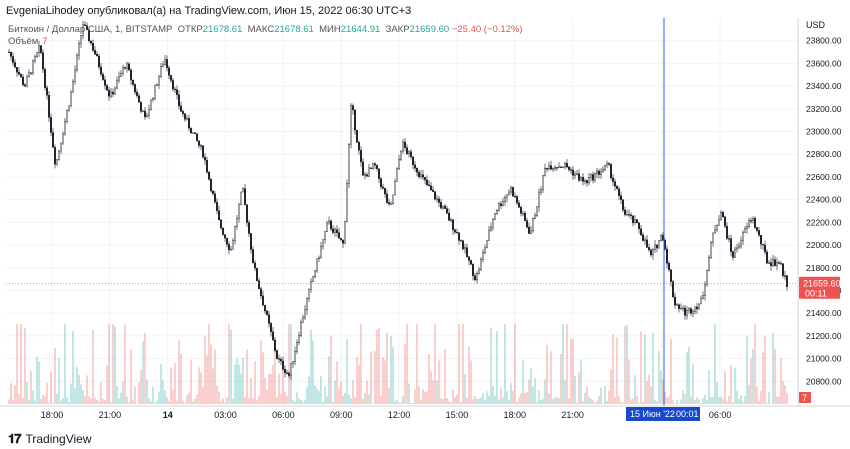 The image size is (850, 449). What do you see at coordinates (50, 439) in the screenshot?
I see `tradingview-logo: 𝟏𝟕 TradingView` at bounding box center [50, 439].